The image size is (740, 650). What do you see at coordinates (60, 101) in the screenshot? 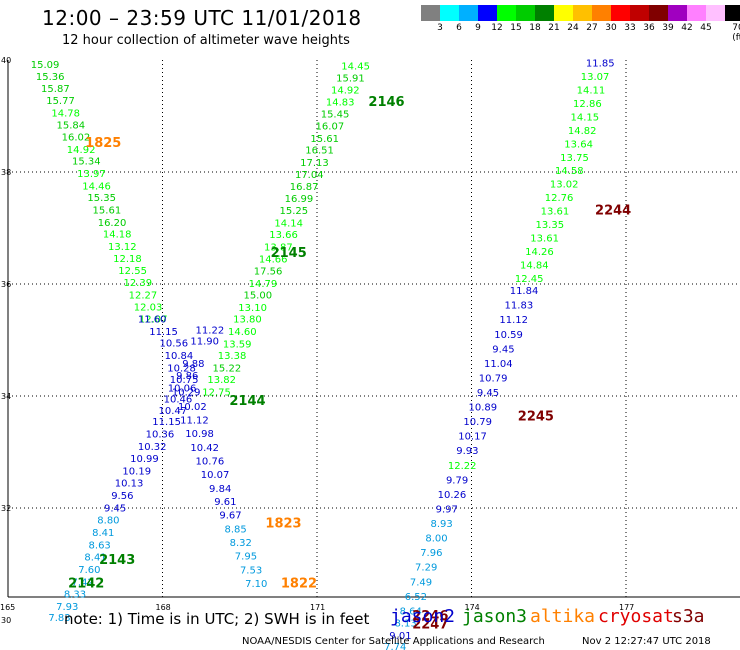
I see `swh-value: 15.77` at bounding box center [60, 101].